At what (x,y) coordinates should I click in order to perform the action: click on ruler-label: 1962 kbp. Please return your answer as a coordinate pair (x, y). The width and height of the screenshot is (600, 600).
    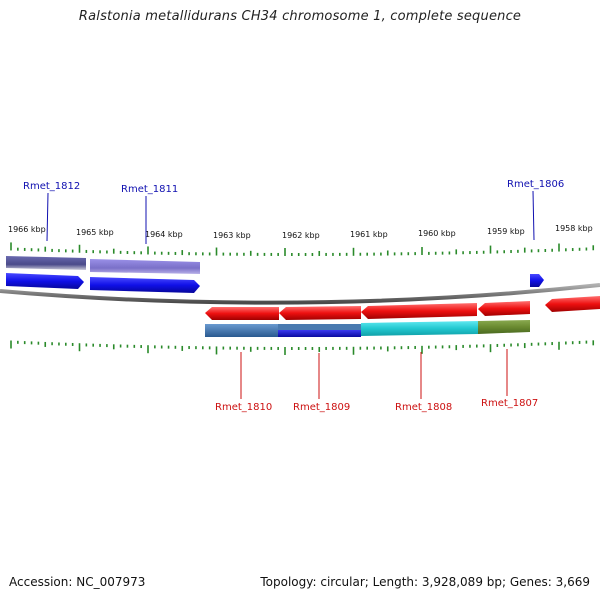
    Looking at the image, I should click on (301, 235).